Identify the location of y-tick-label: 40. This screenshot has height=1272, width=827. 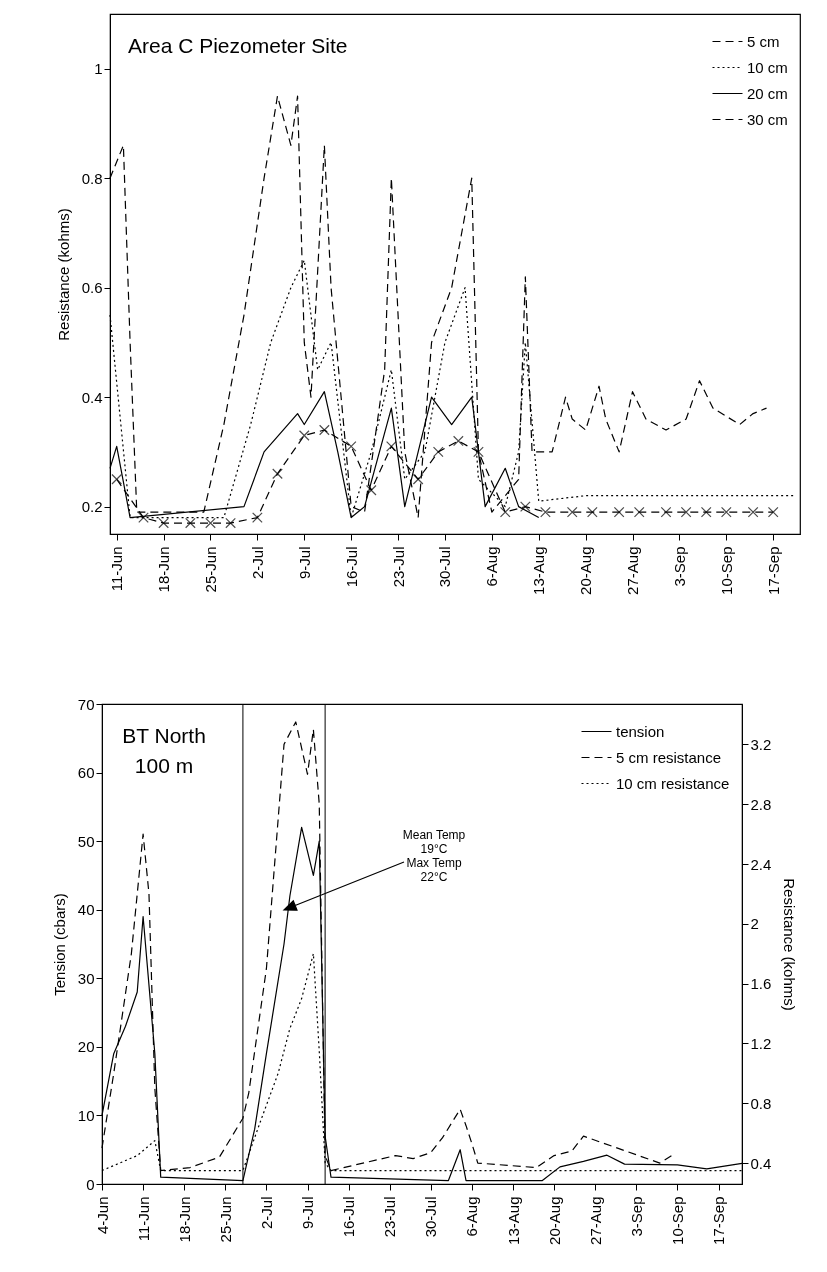
(86, 910).